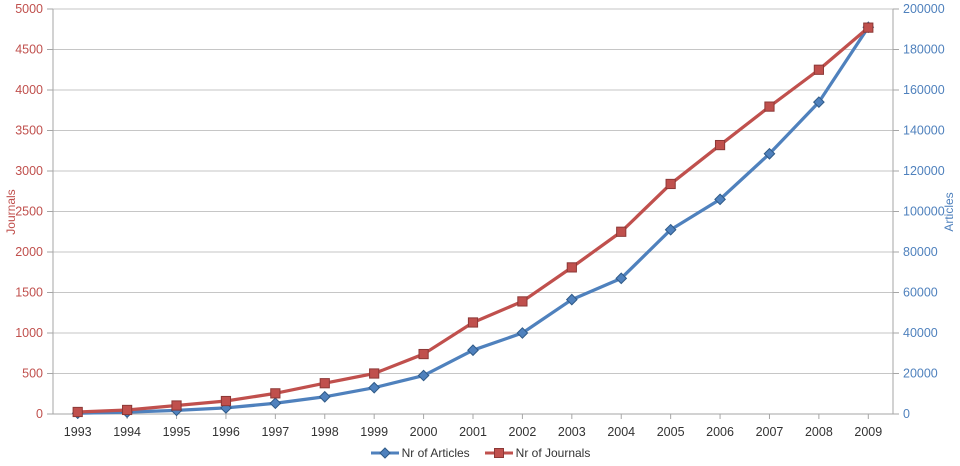  What do you see at coordinates (424, 432) in the screenshot?
I see `x-axis-tick-label: 2000` at bounding box center [424, 432].